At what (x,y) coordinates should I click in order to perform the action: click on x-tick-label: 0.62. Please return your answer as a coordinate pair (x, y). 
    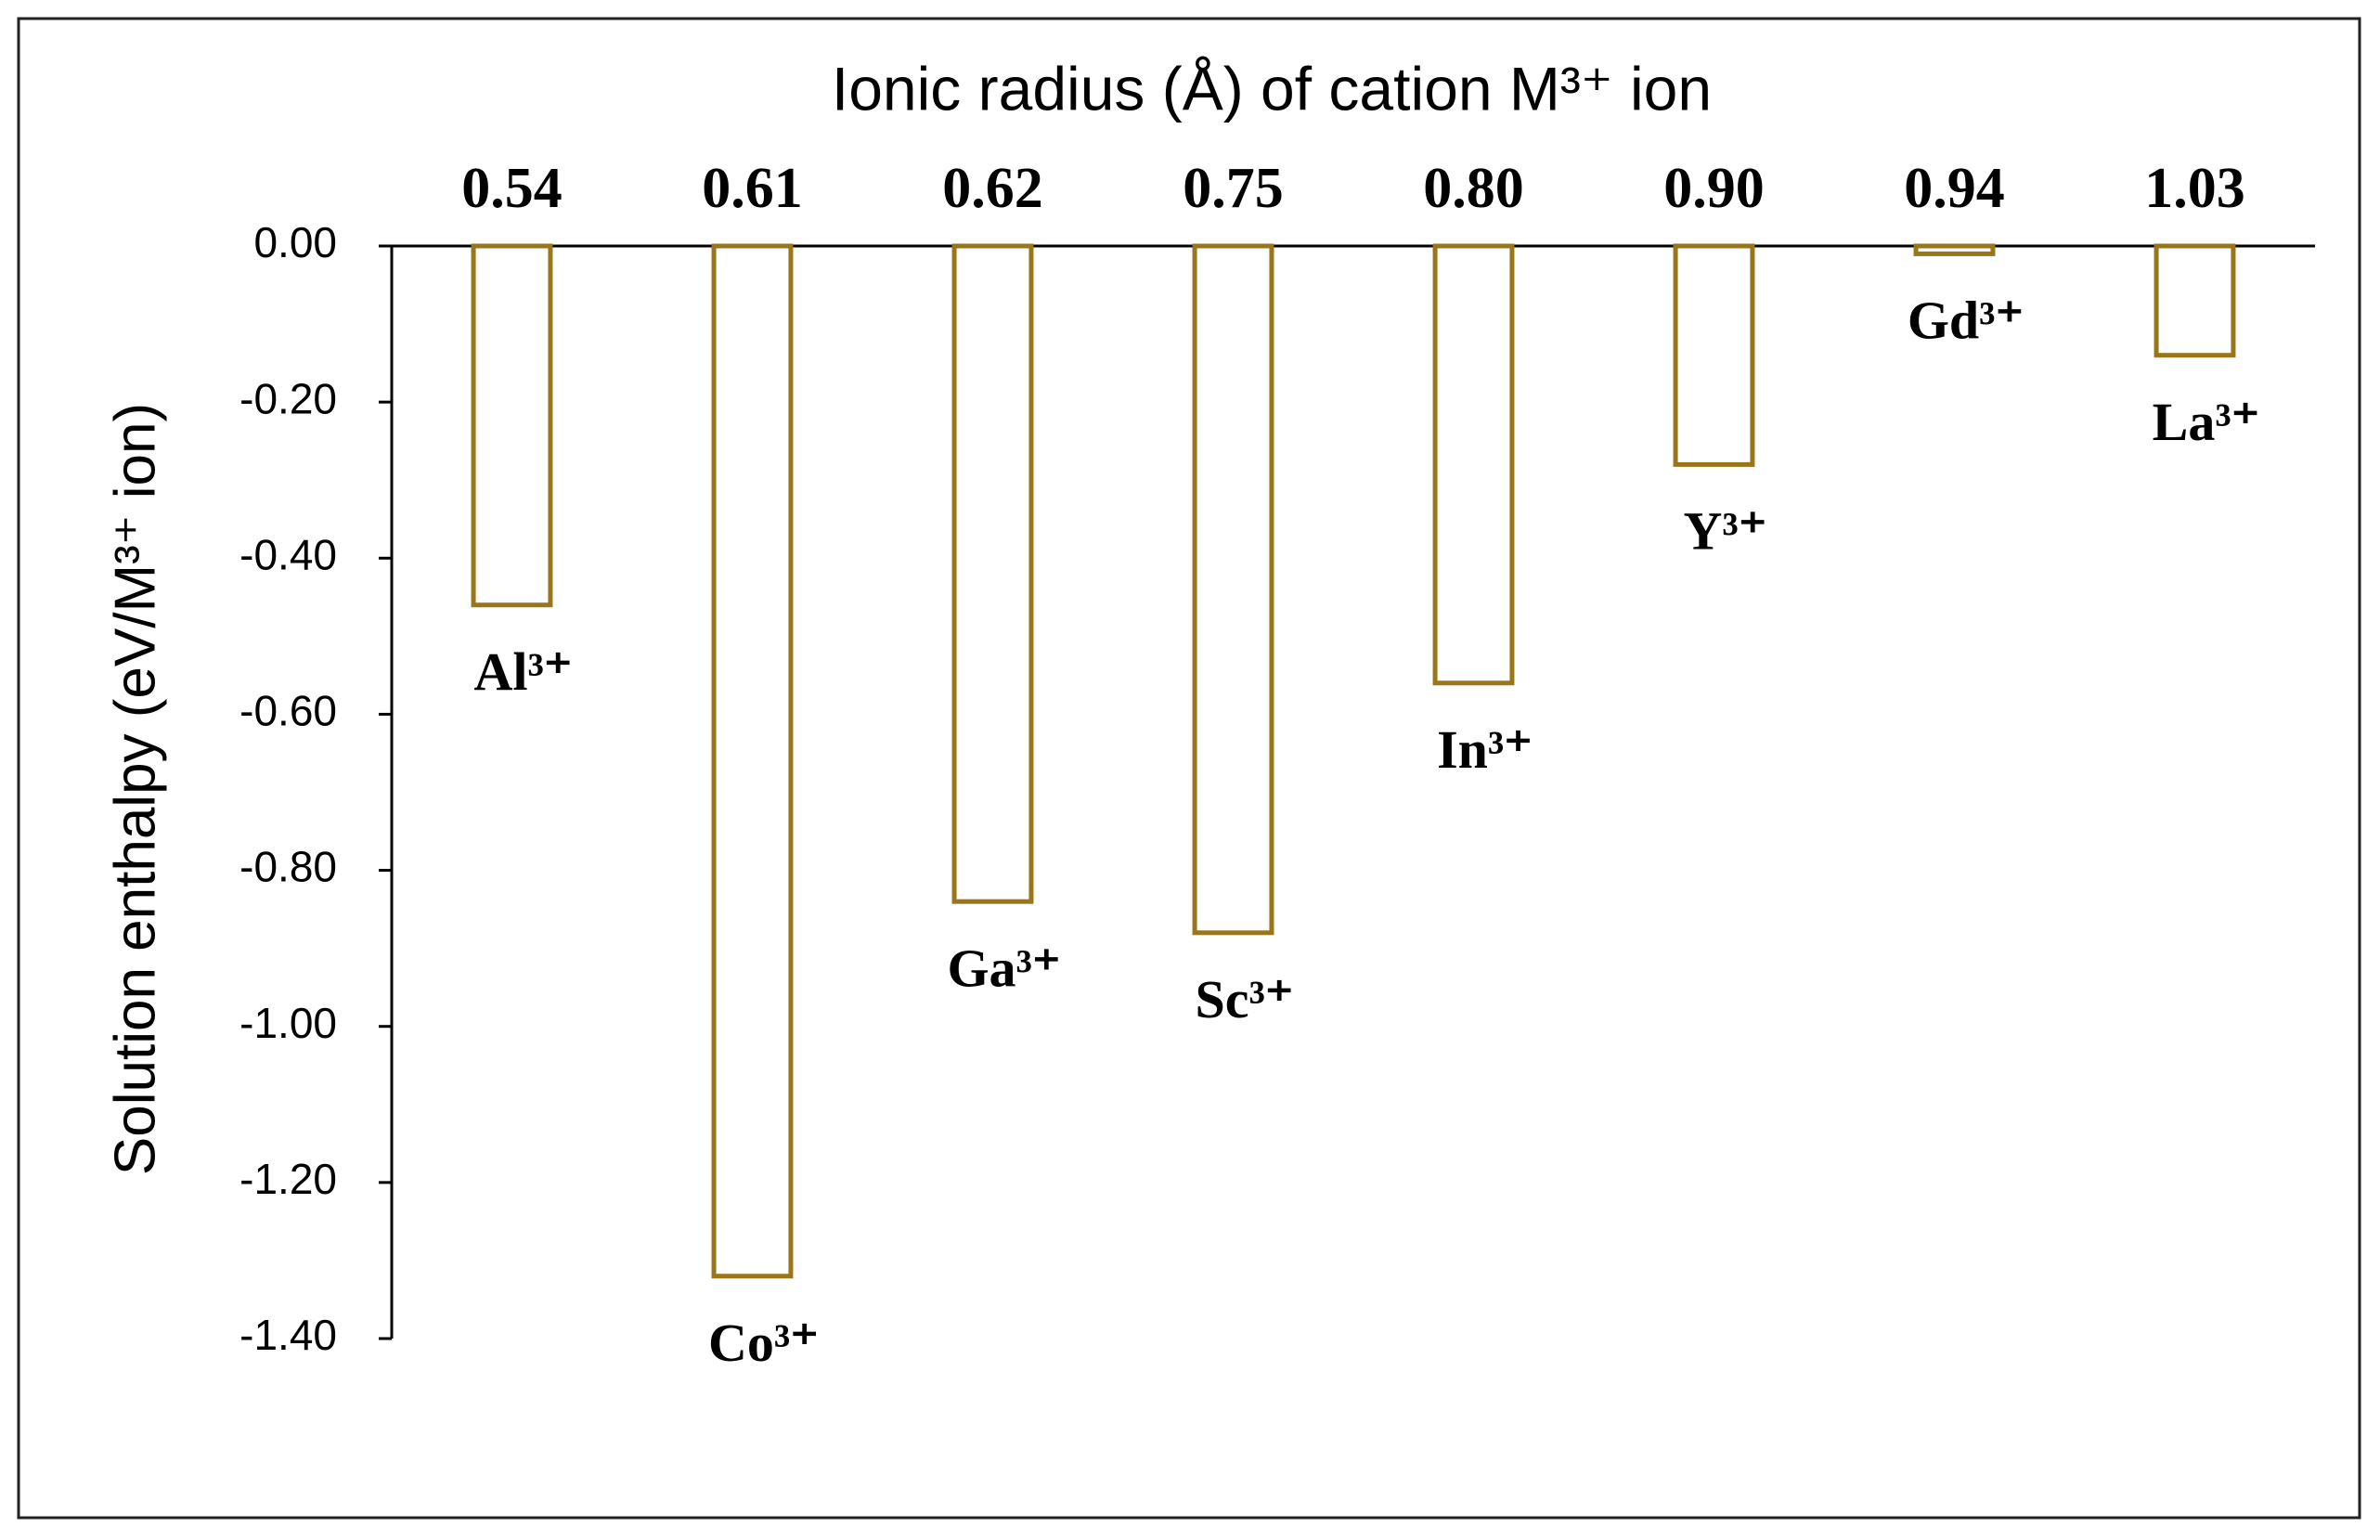
    Looking at the image, I should click on (992, 189).